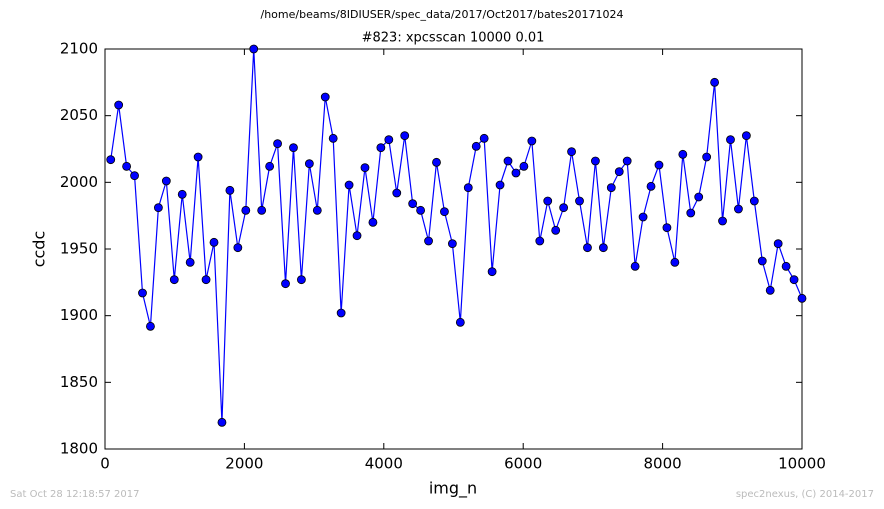  I want to click on x-tick-label: 6000, so click(523, 464).